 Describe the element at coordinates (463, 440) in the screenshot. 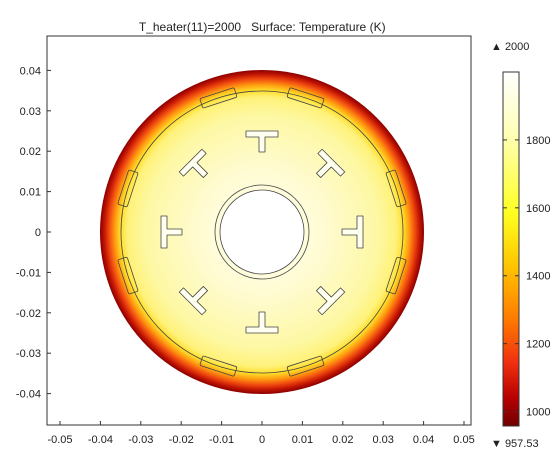

I see `x-tick-label: 0.05` at that location.